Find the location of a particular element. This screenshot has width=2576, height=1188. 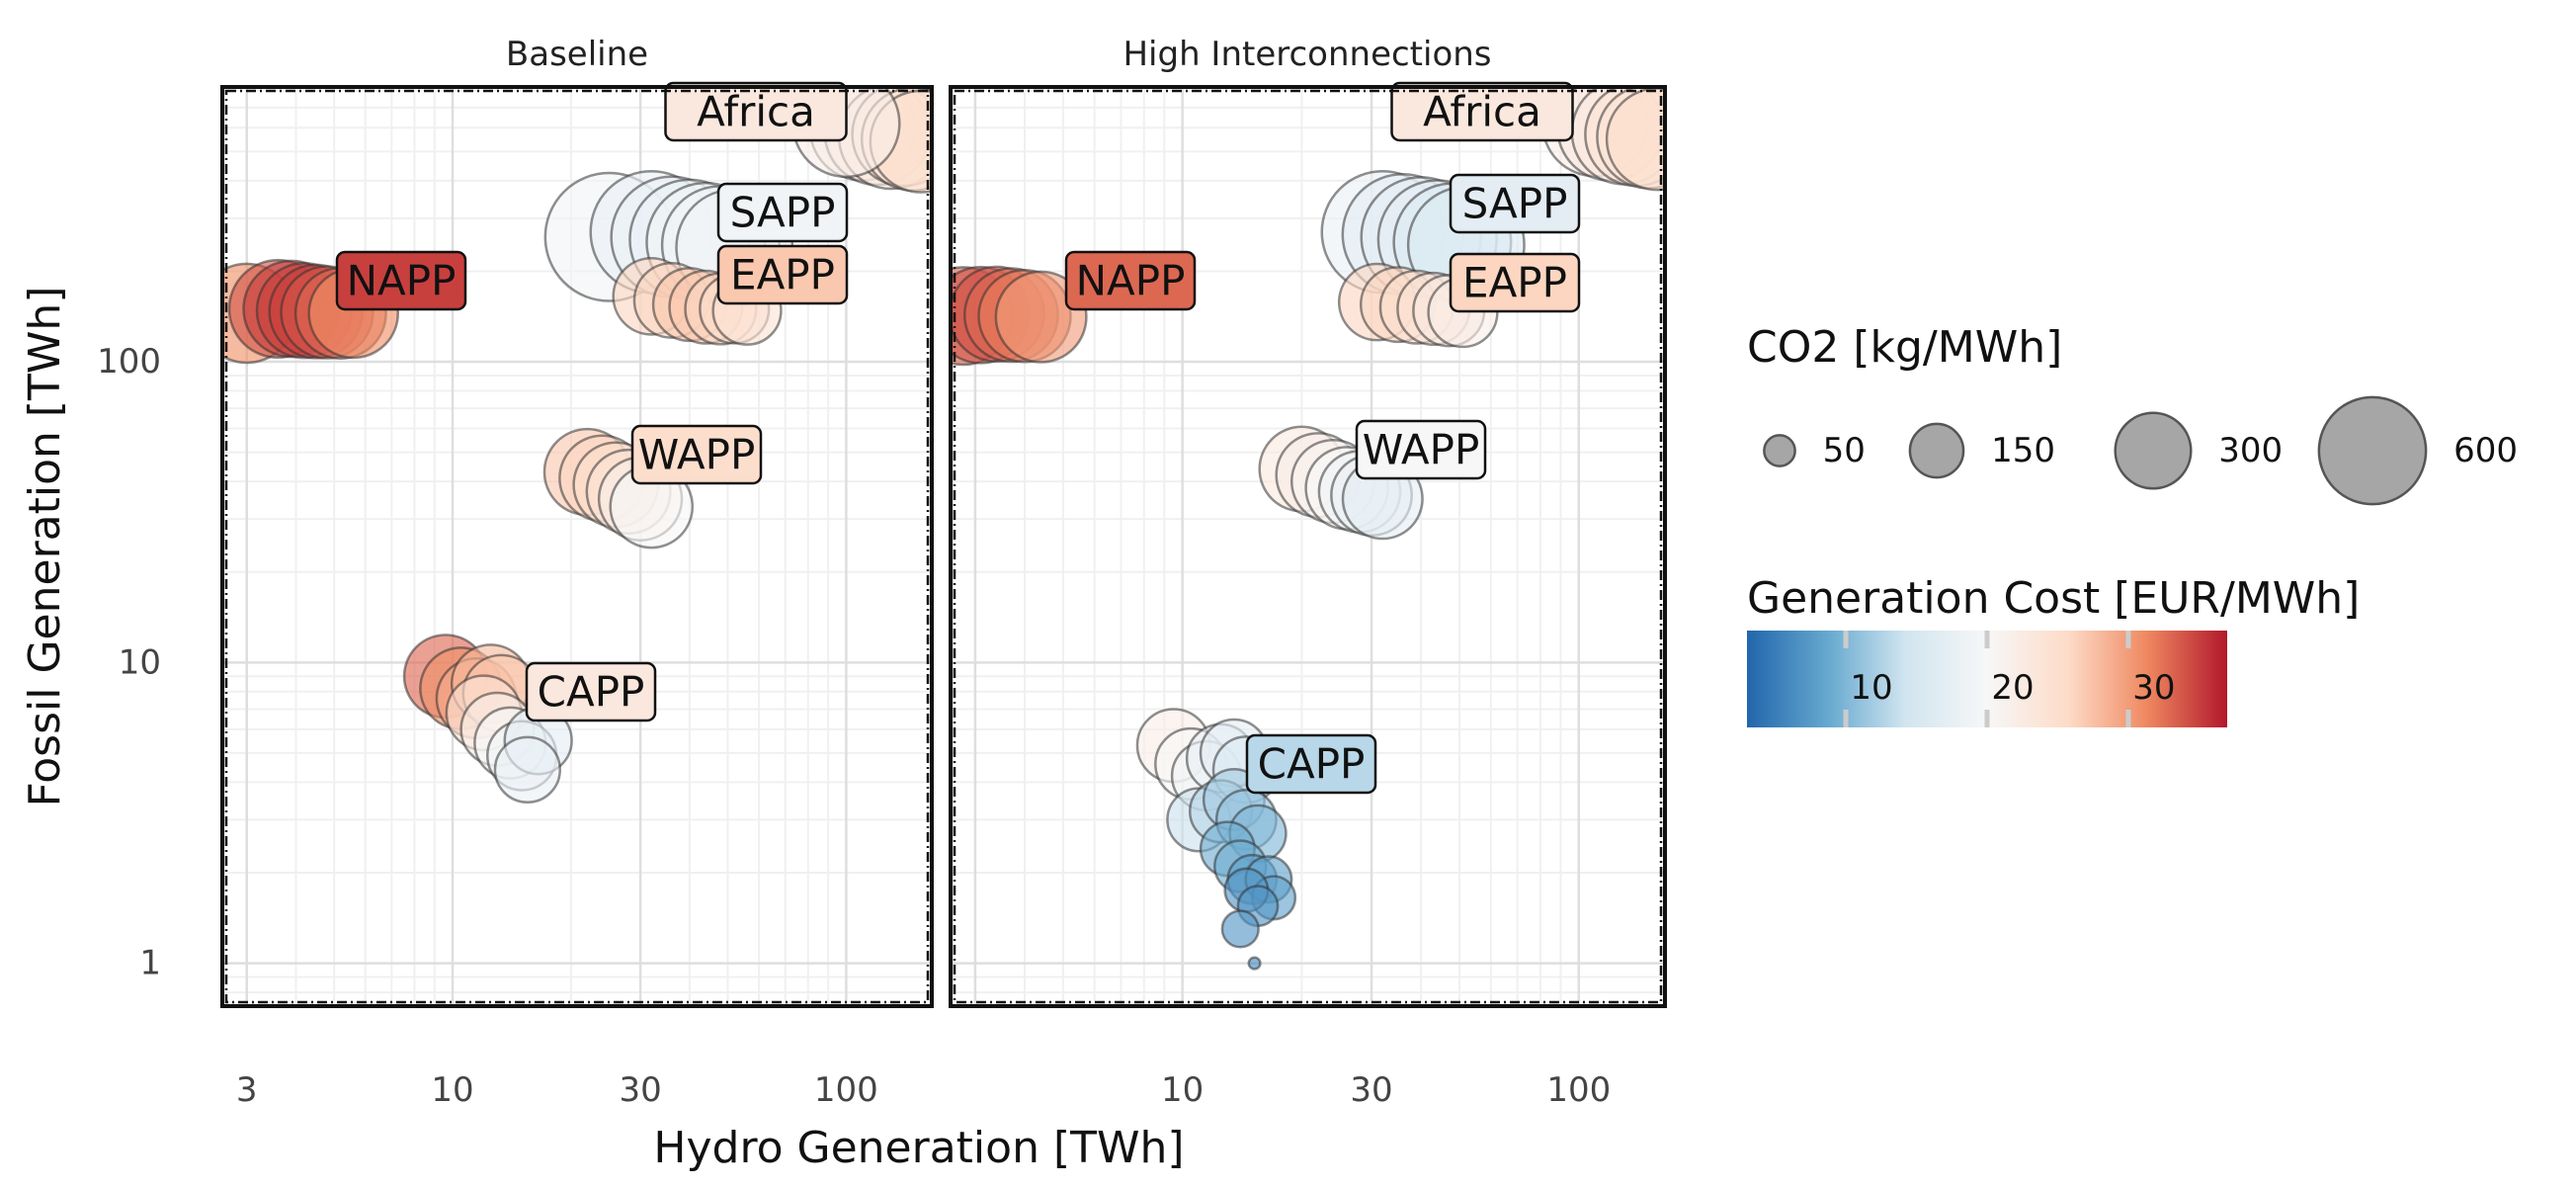

color-legend: Generation Cost [EUR/MWh] 10 20 30 is located at coordinates (2053, 650).